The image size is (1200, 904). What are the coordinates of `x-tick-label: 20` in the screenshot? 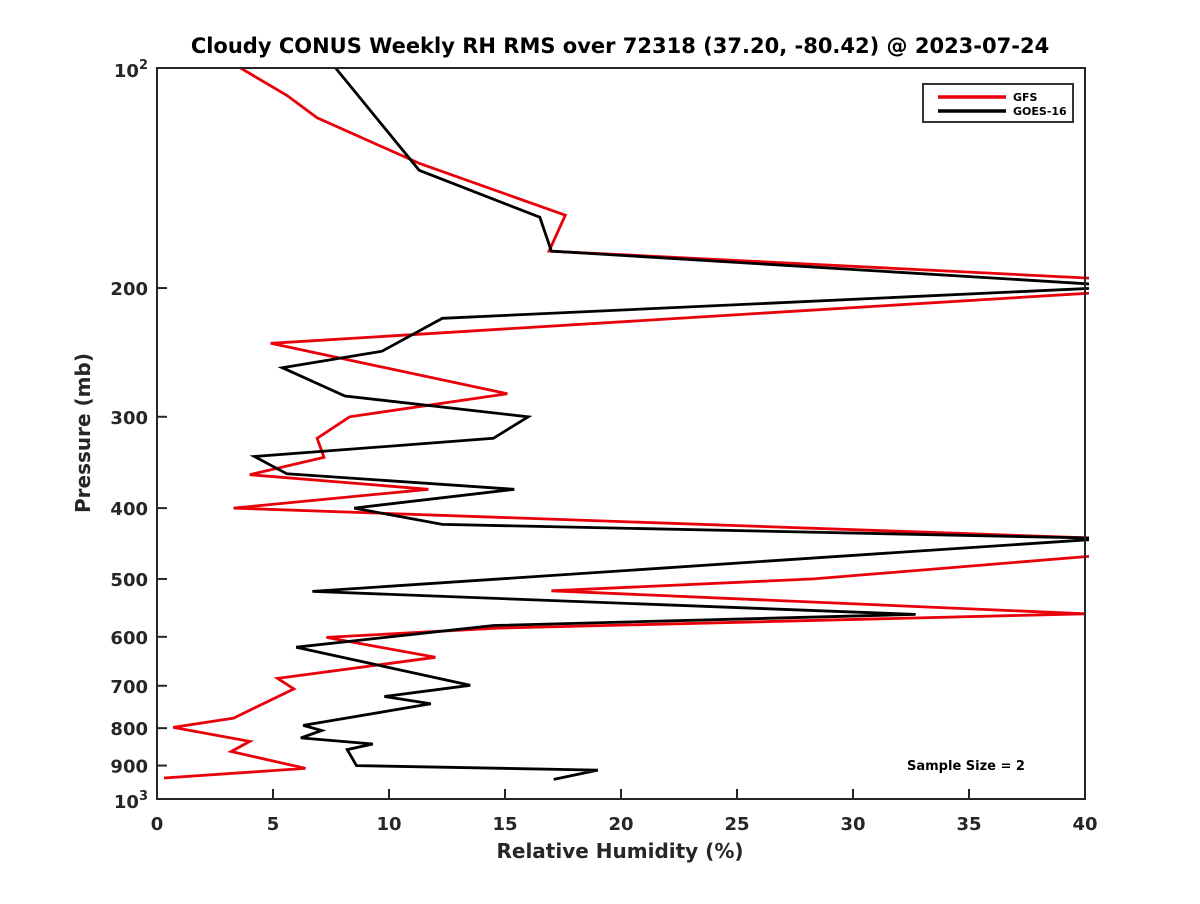 It's located at (620, 824).